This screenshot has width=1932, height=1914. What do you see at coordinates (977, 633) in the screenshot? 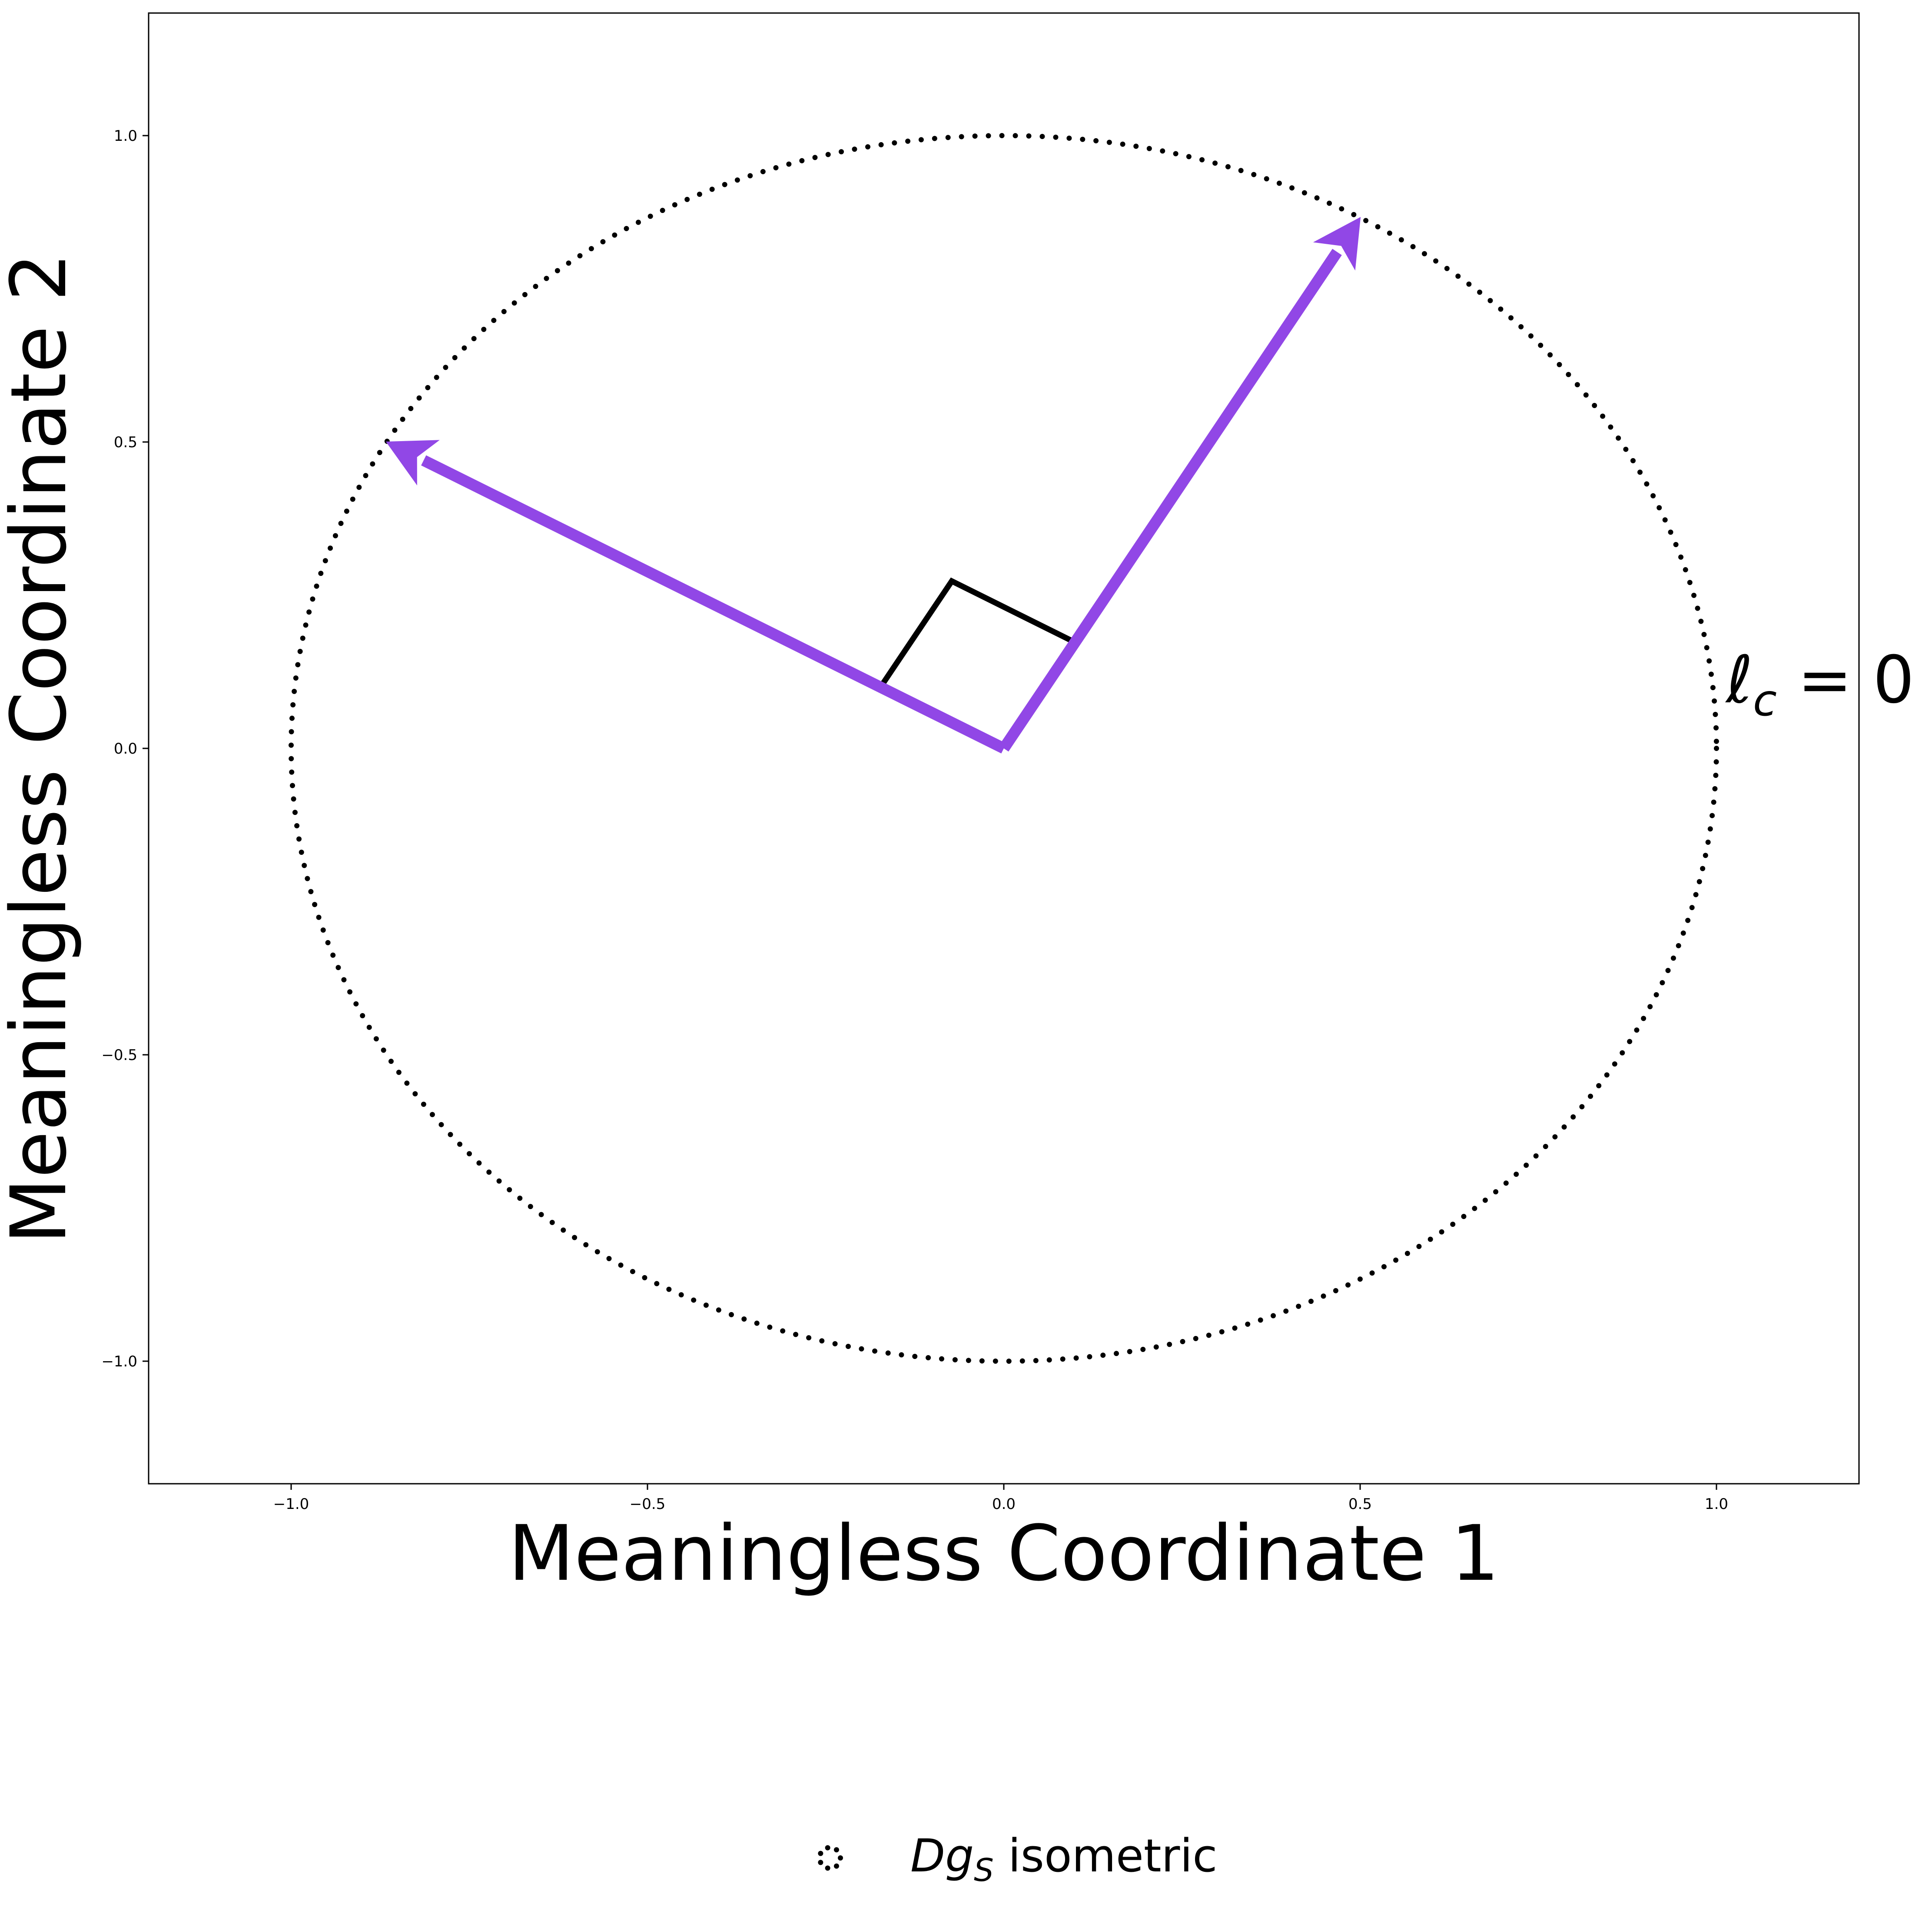
I see `right-angle-marker` at bounding box center [977, 633].